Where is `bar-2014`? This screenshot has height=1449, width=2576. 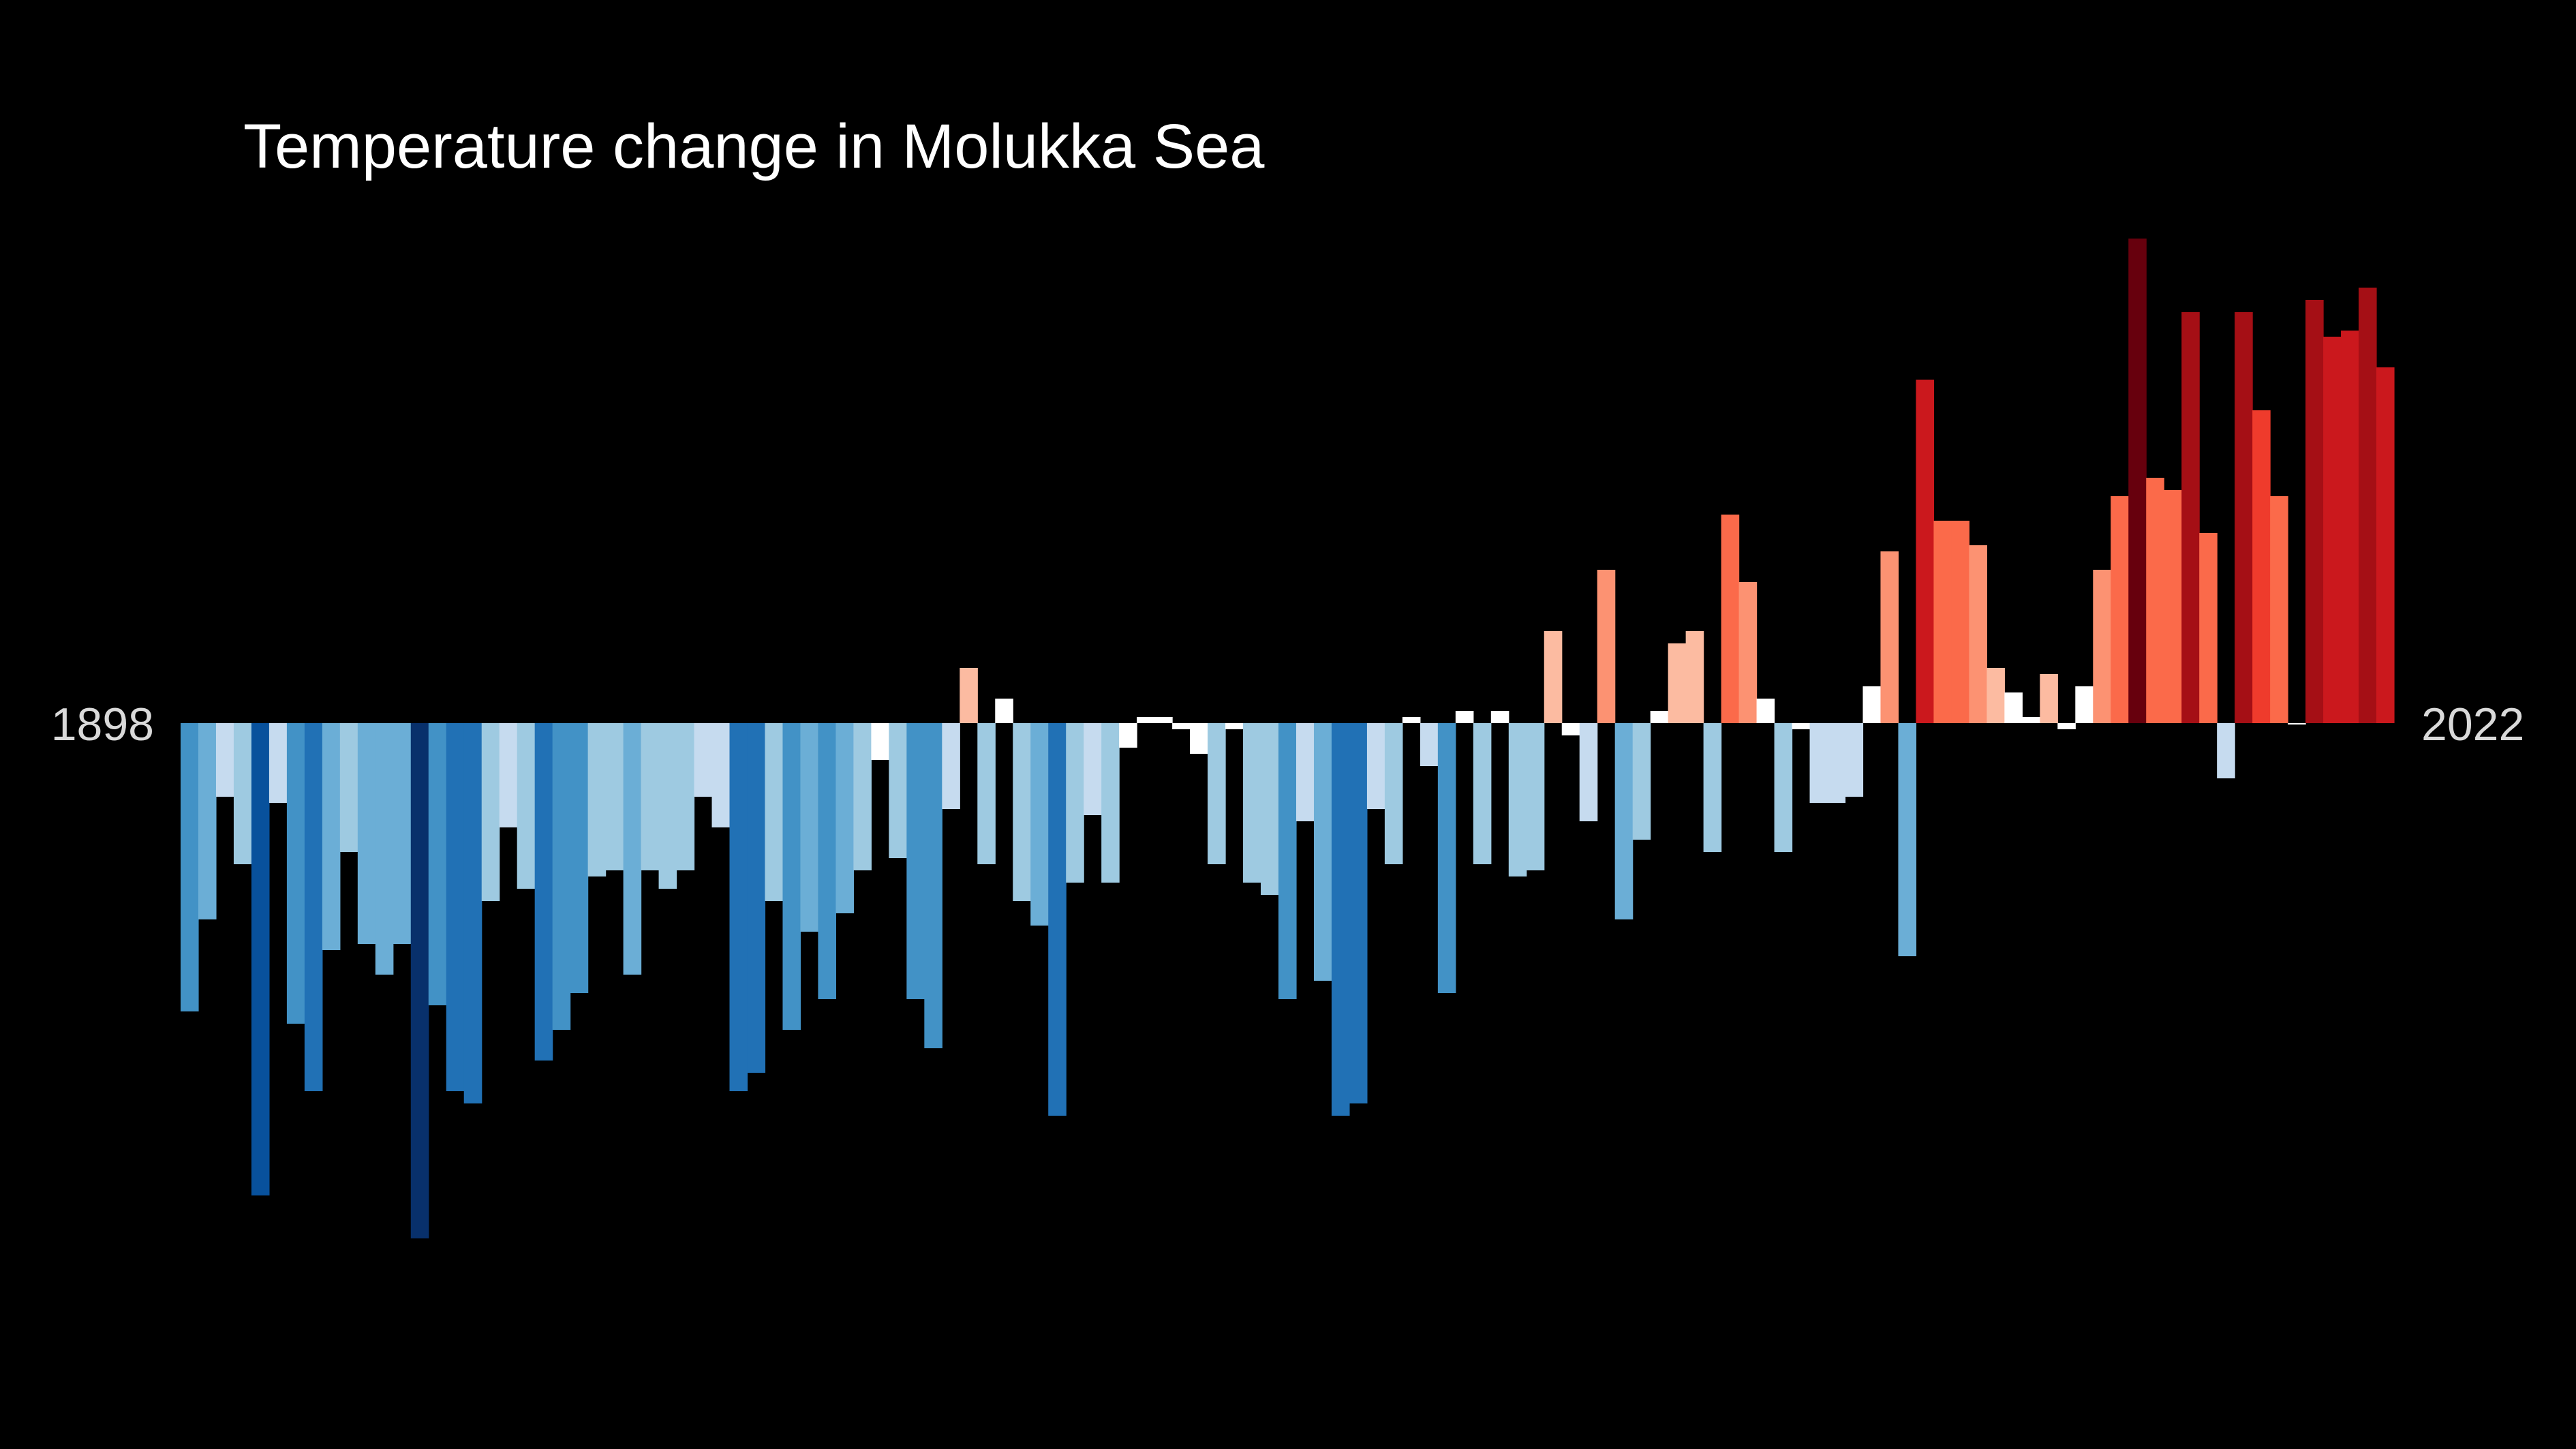
bar-2014 is located at coordinates (2244, 517).